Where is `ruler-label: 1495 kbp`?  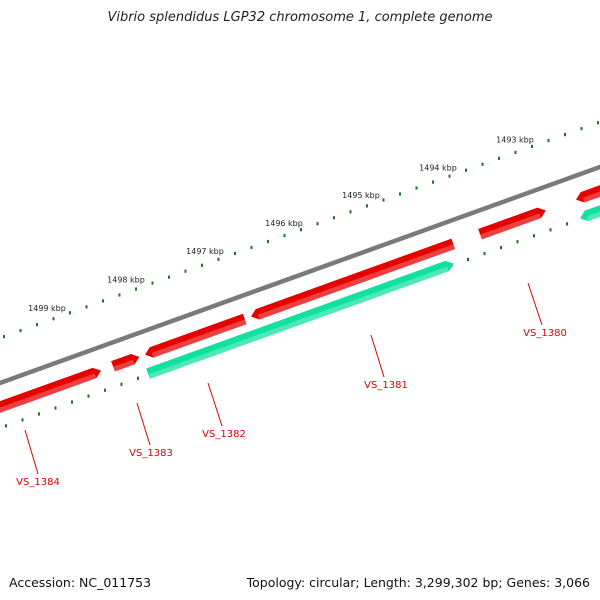
ruler-label: 1495 kbp is located at coordinates (361, 195).